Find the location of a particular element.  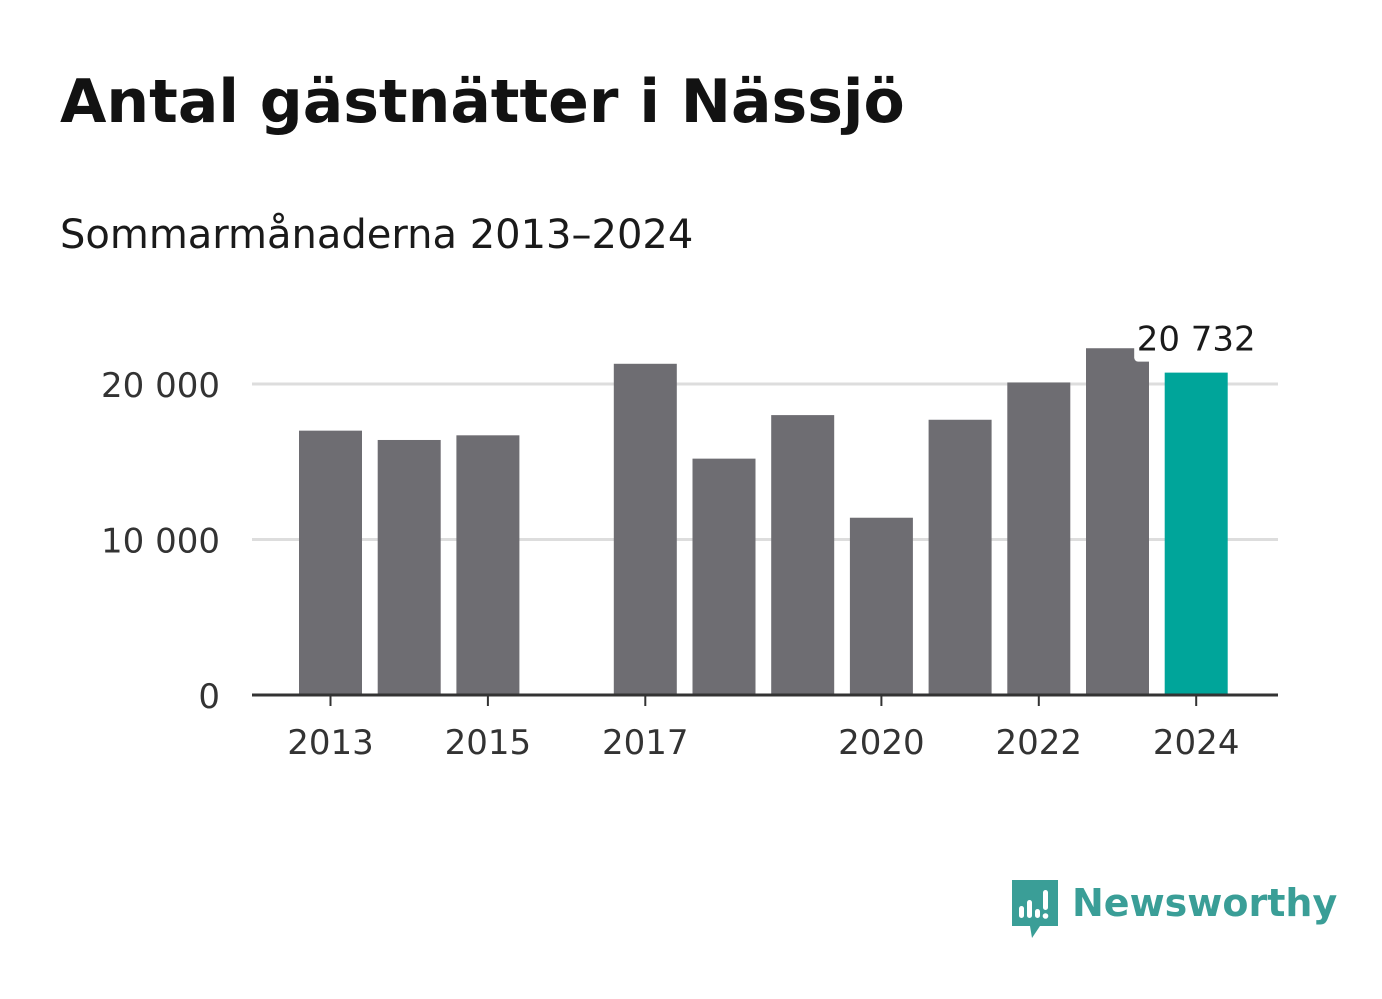

y-tick-label: 20 000 is located at coordinates (160, 386).